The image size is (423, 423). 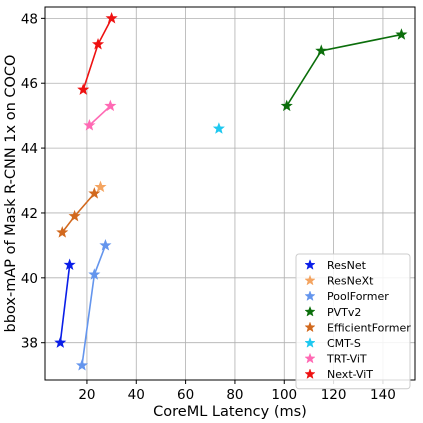 I want to click on x-tick-label: 140, so click(x=383, y=395).